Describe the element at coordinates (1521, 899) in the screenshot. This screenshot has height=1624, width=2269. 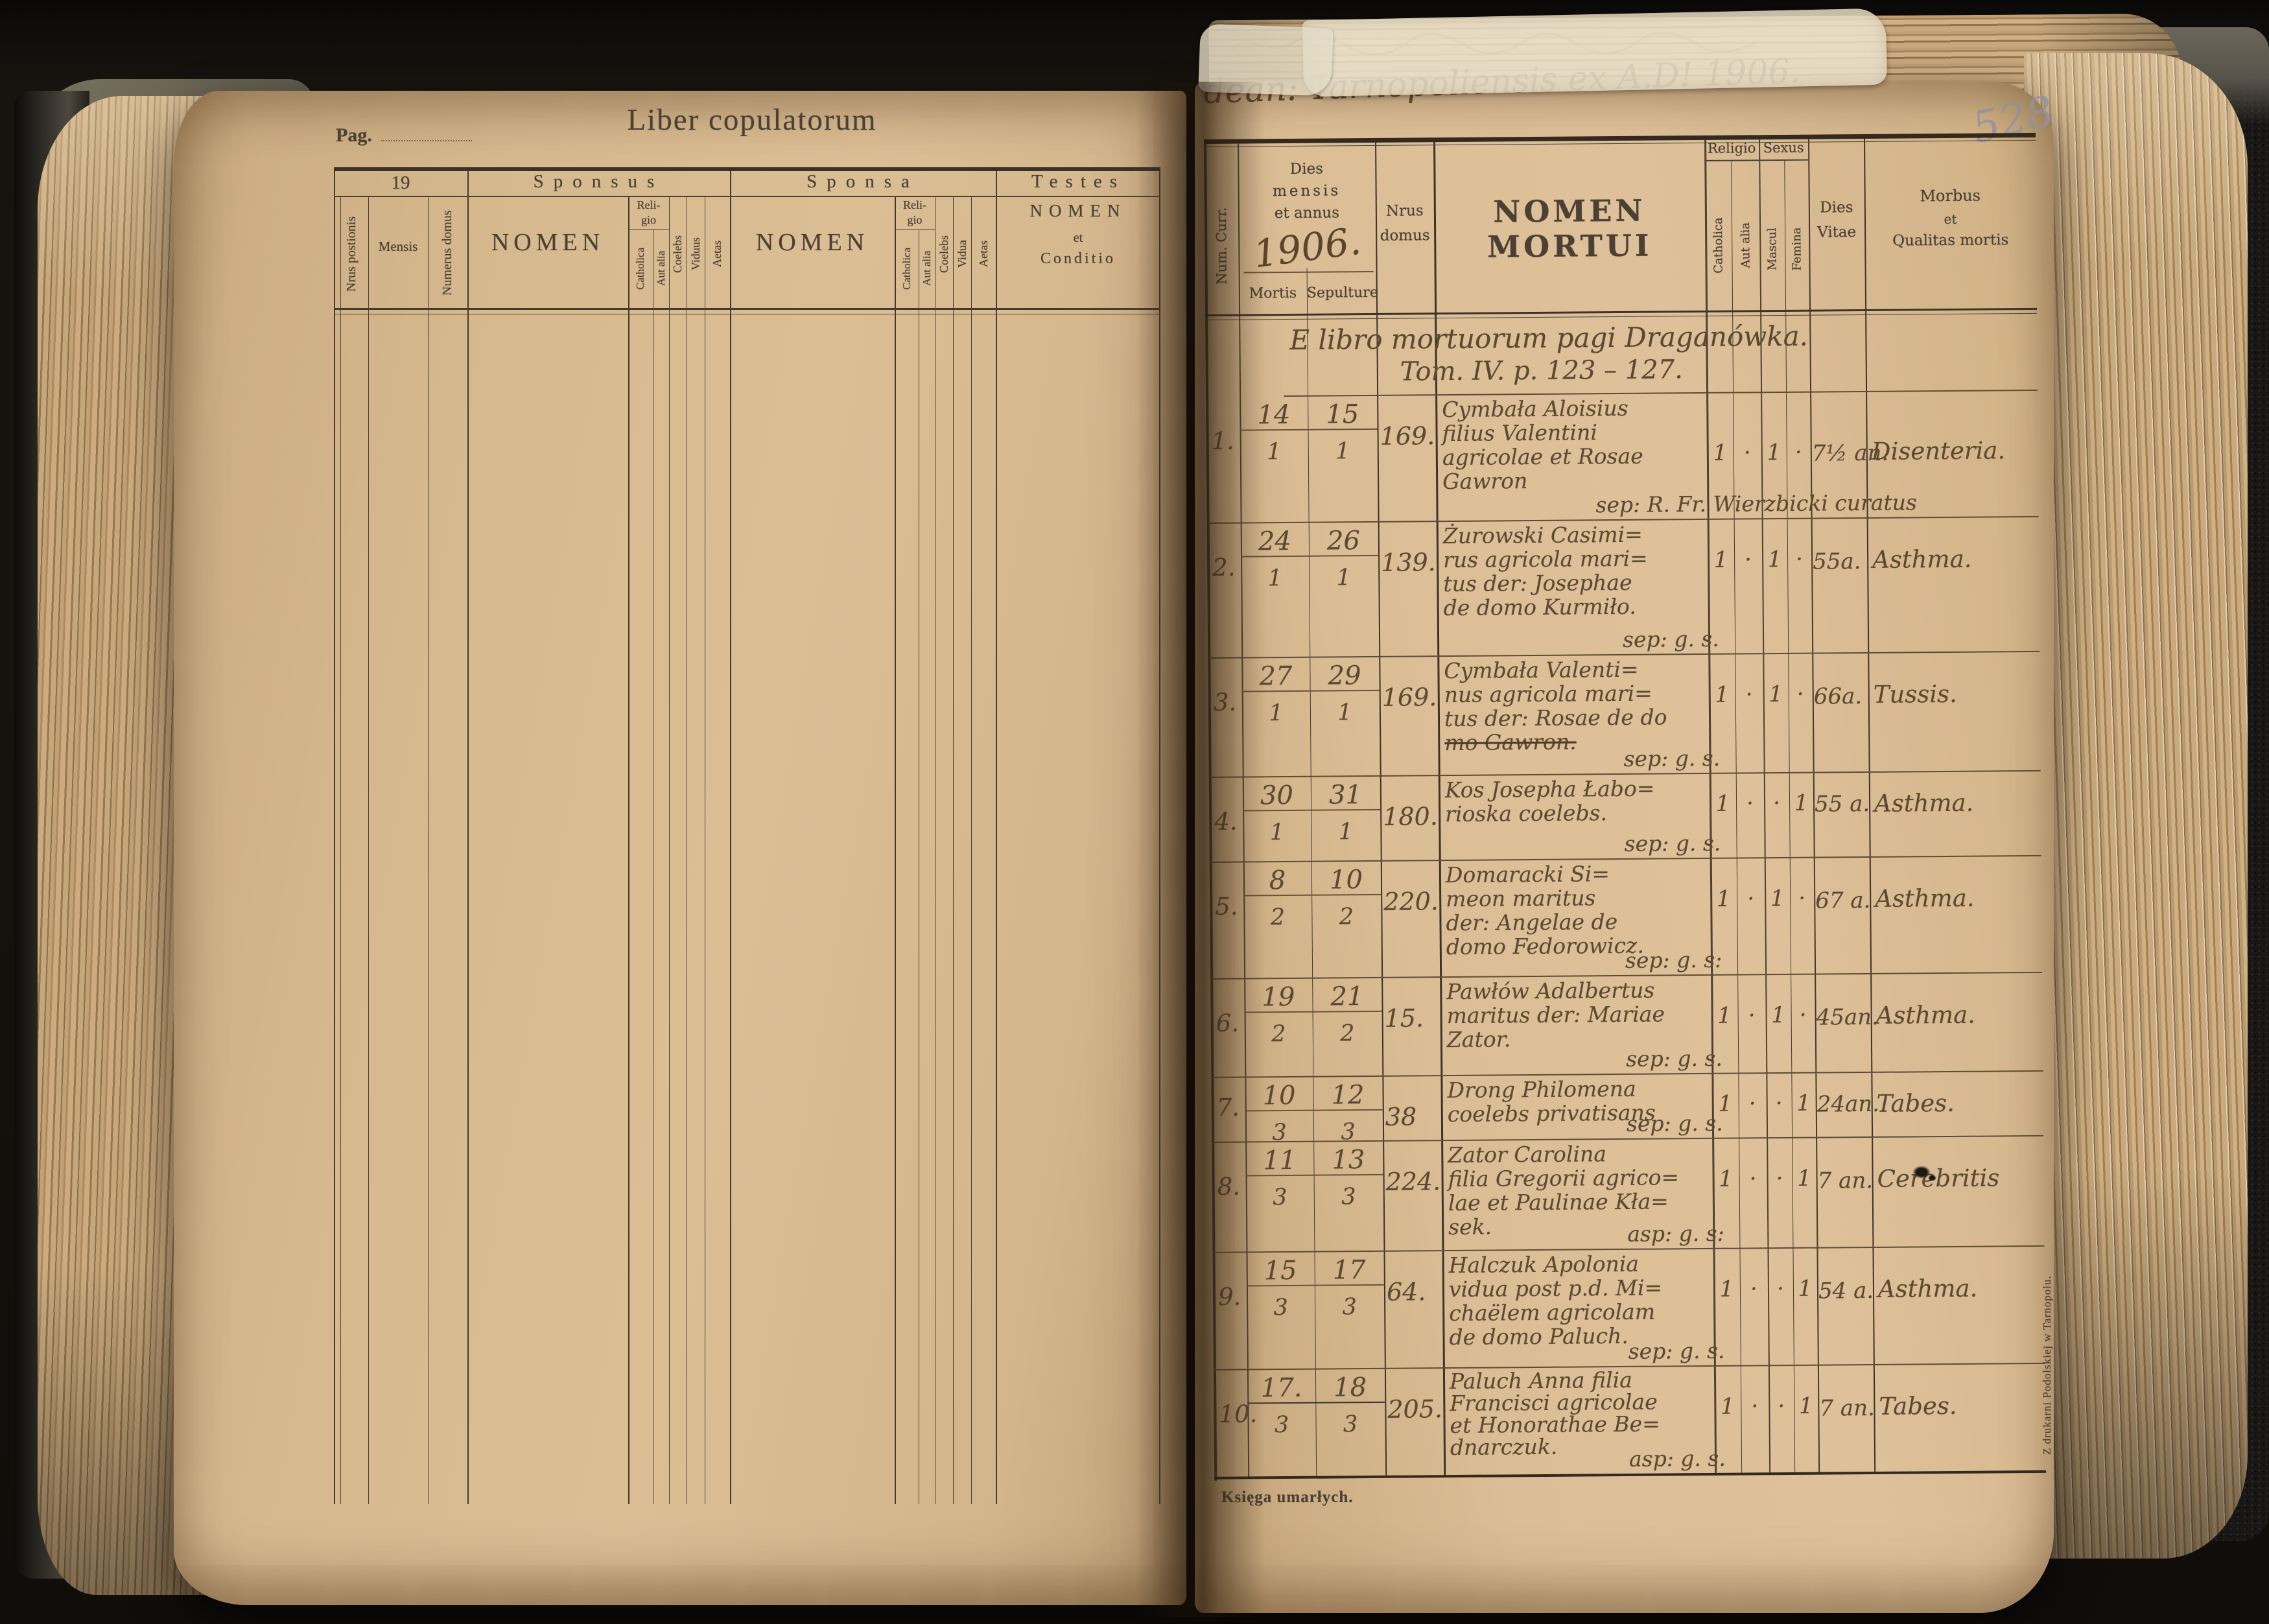
I see `name-line: meon maritus` at that location.